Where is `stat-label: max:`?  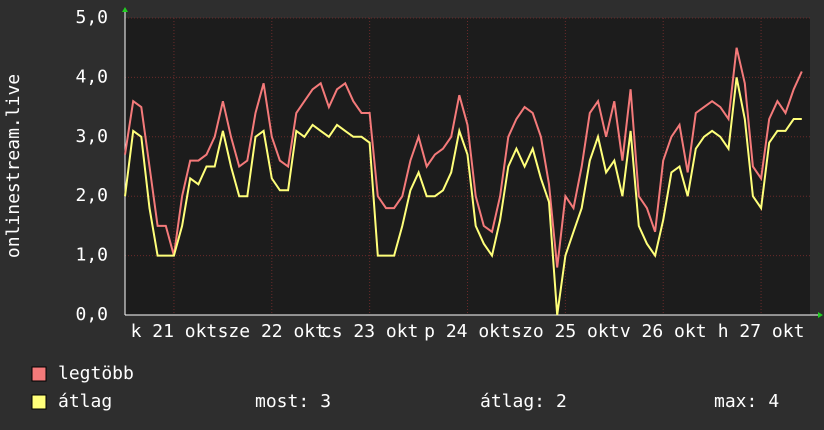
stat-label: max: is located at coordinates (735, 401).